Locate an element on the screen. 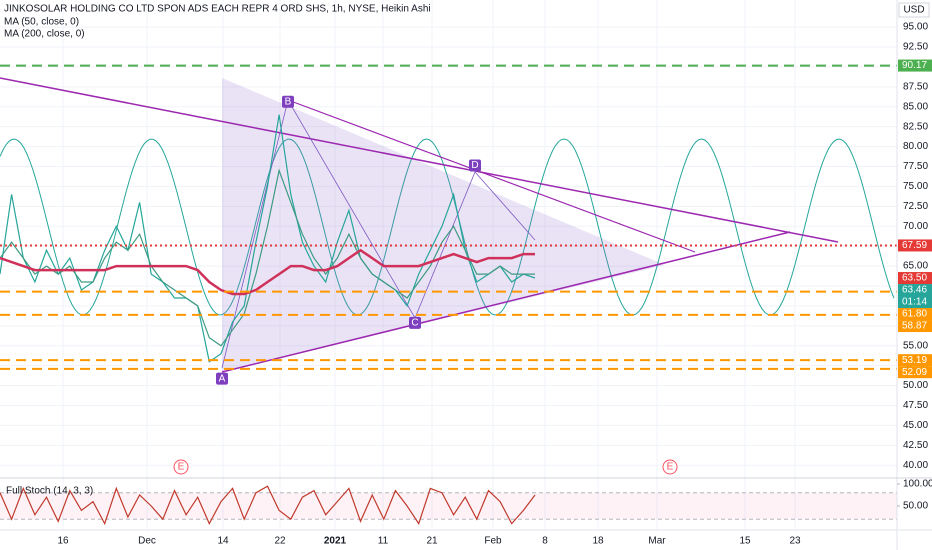 This screenshot has height=550, width=932. price-label: 61.80 is located at coordinates (914, 314).